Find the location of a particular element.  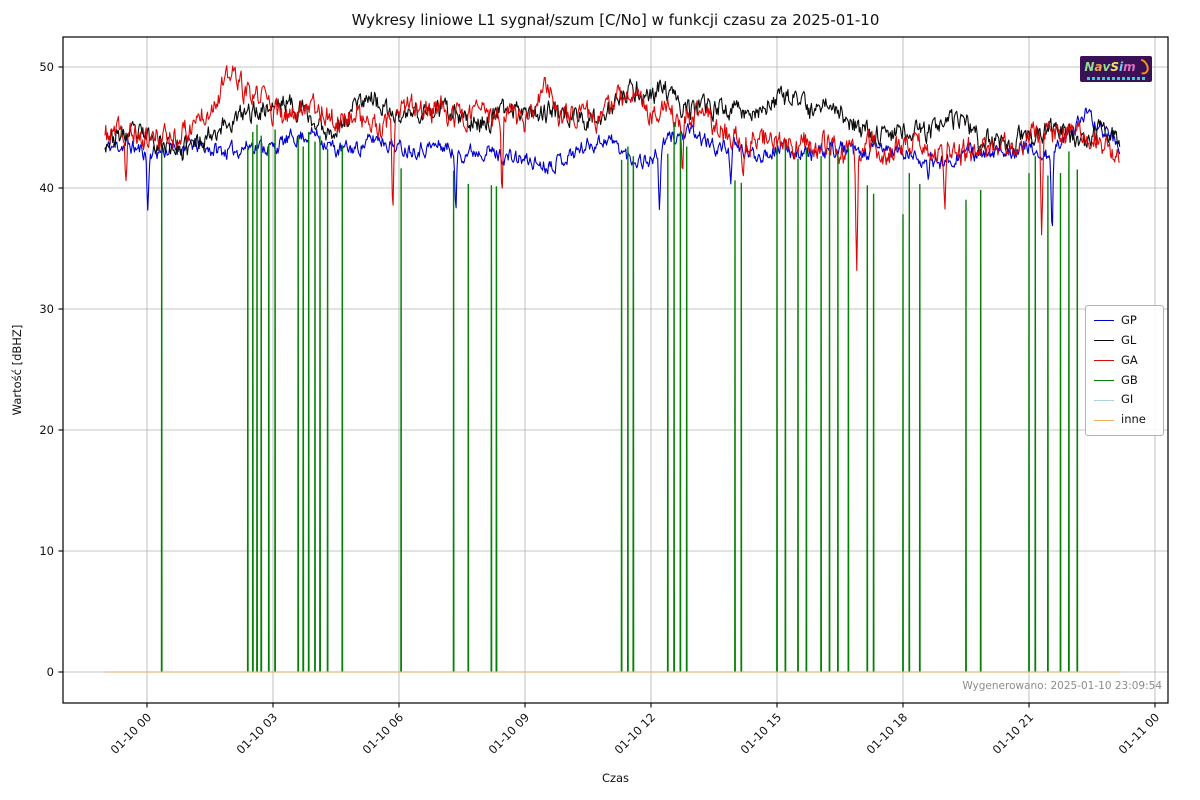

logo-letter: a is located at coordinates (1098, 66).